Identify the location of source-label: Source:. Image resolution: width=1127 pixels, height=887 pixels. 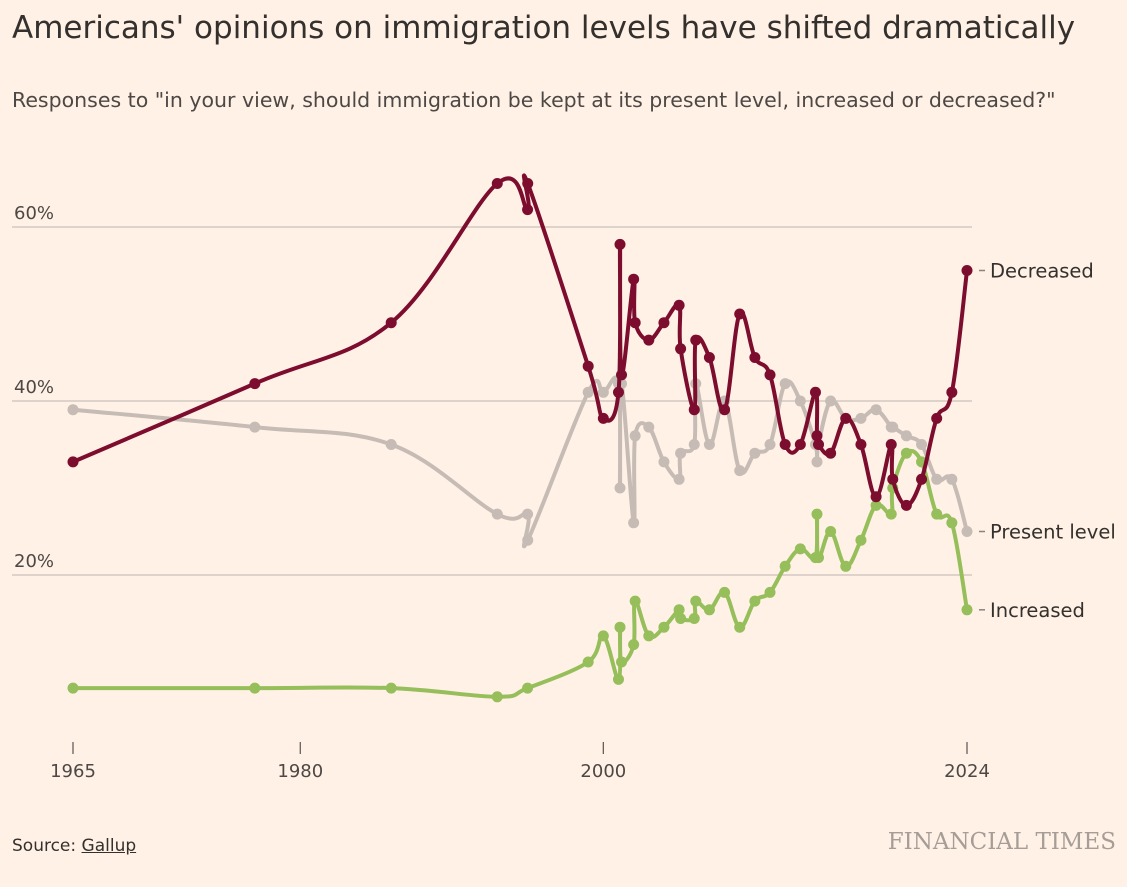
(44, 846).